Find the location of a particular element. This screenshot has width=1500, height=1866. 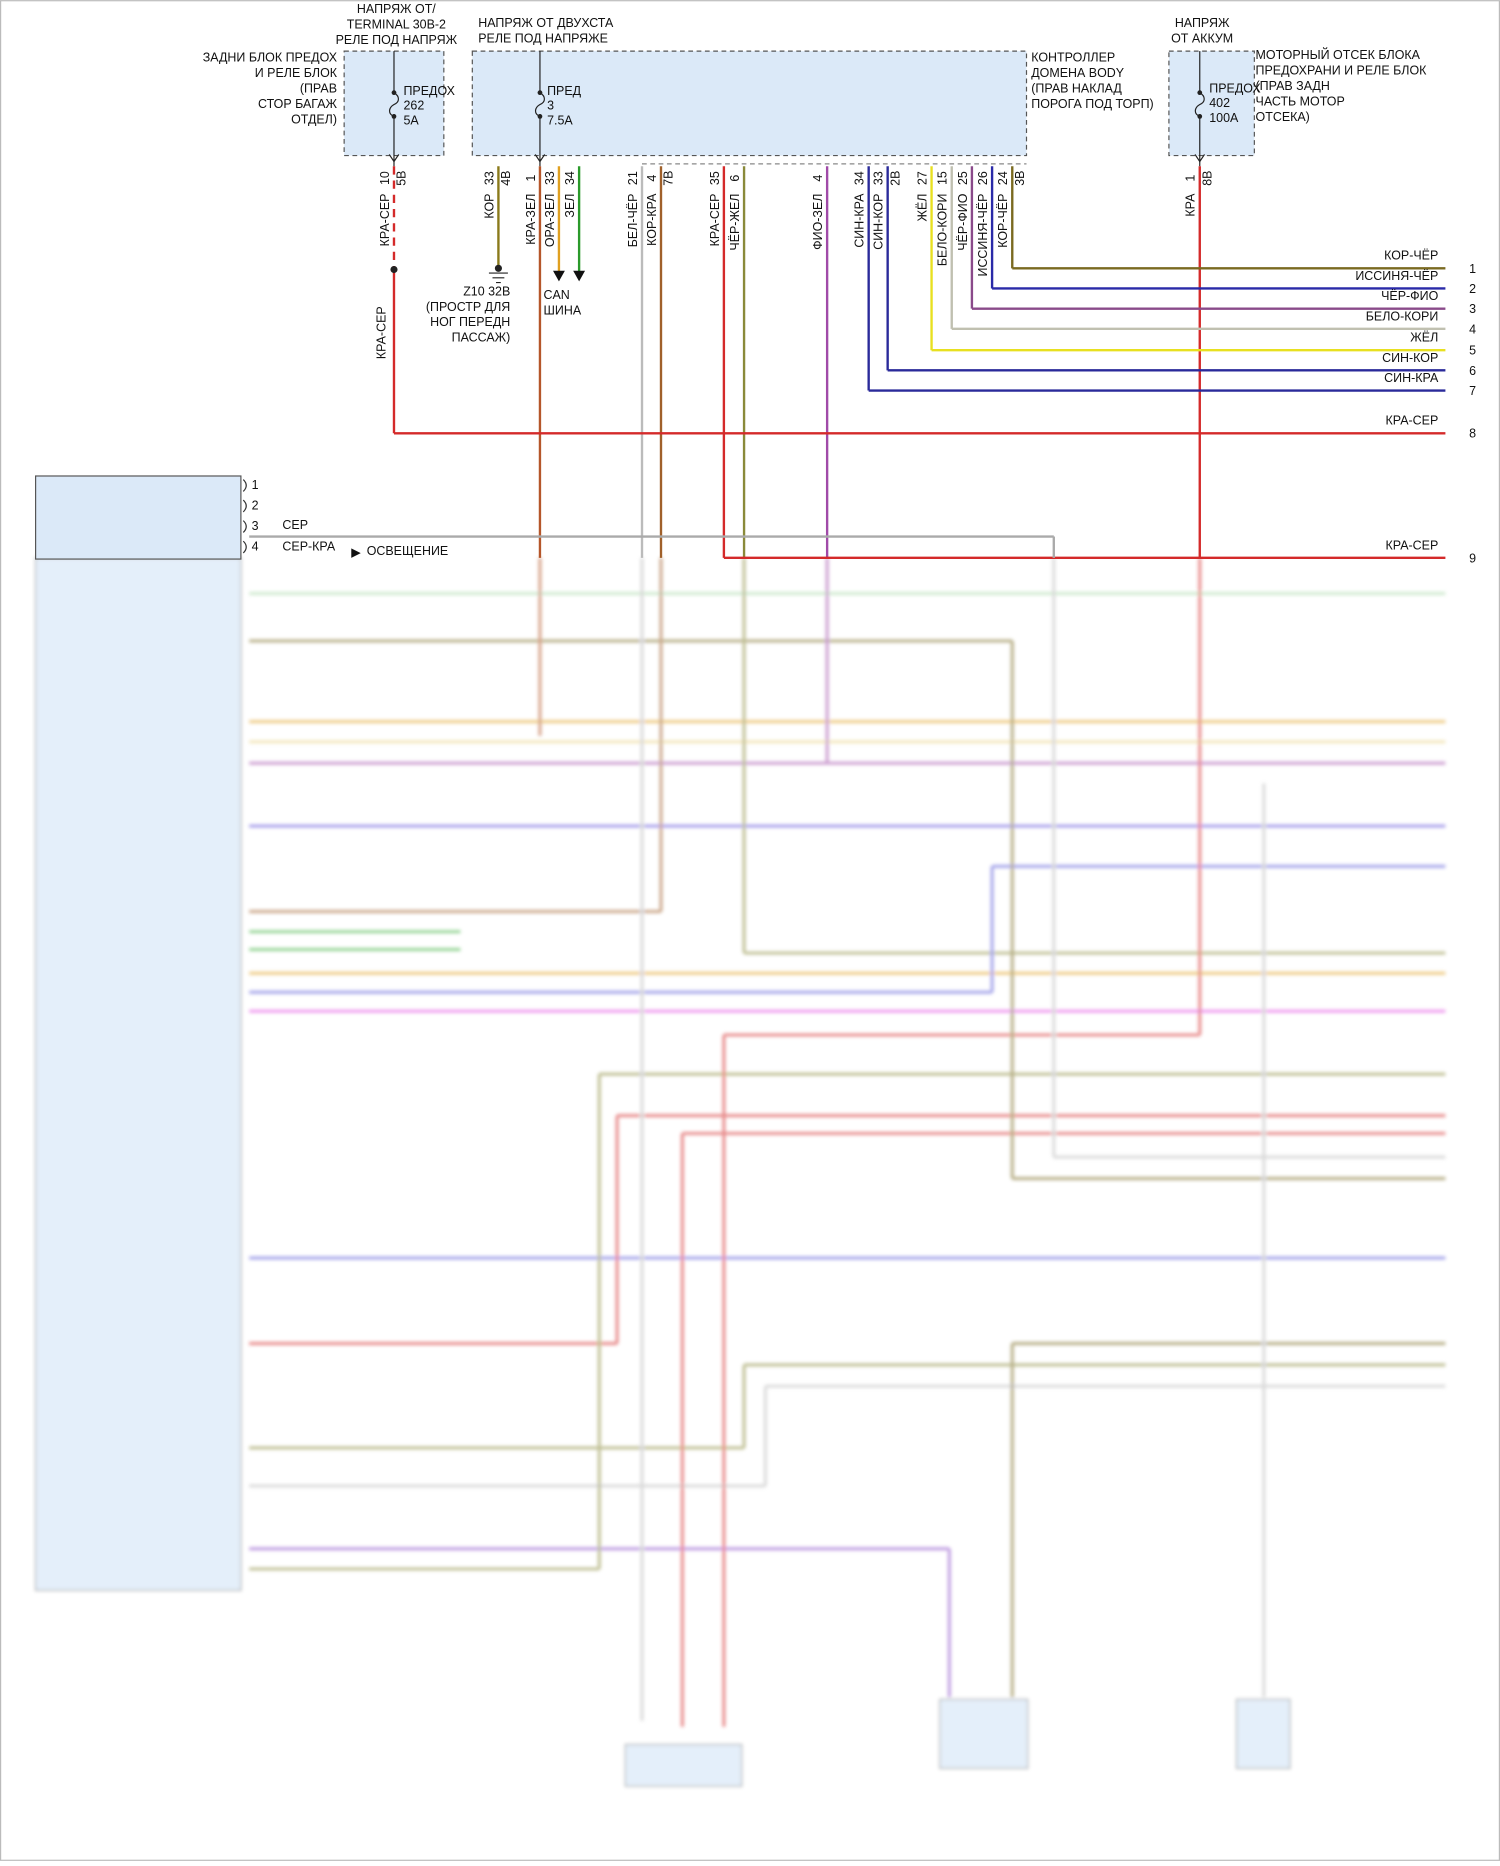

wire-label: БЕЛ-ЧЁР is located at coordinates (633, 221).